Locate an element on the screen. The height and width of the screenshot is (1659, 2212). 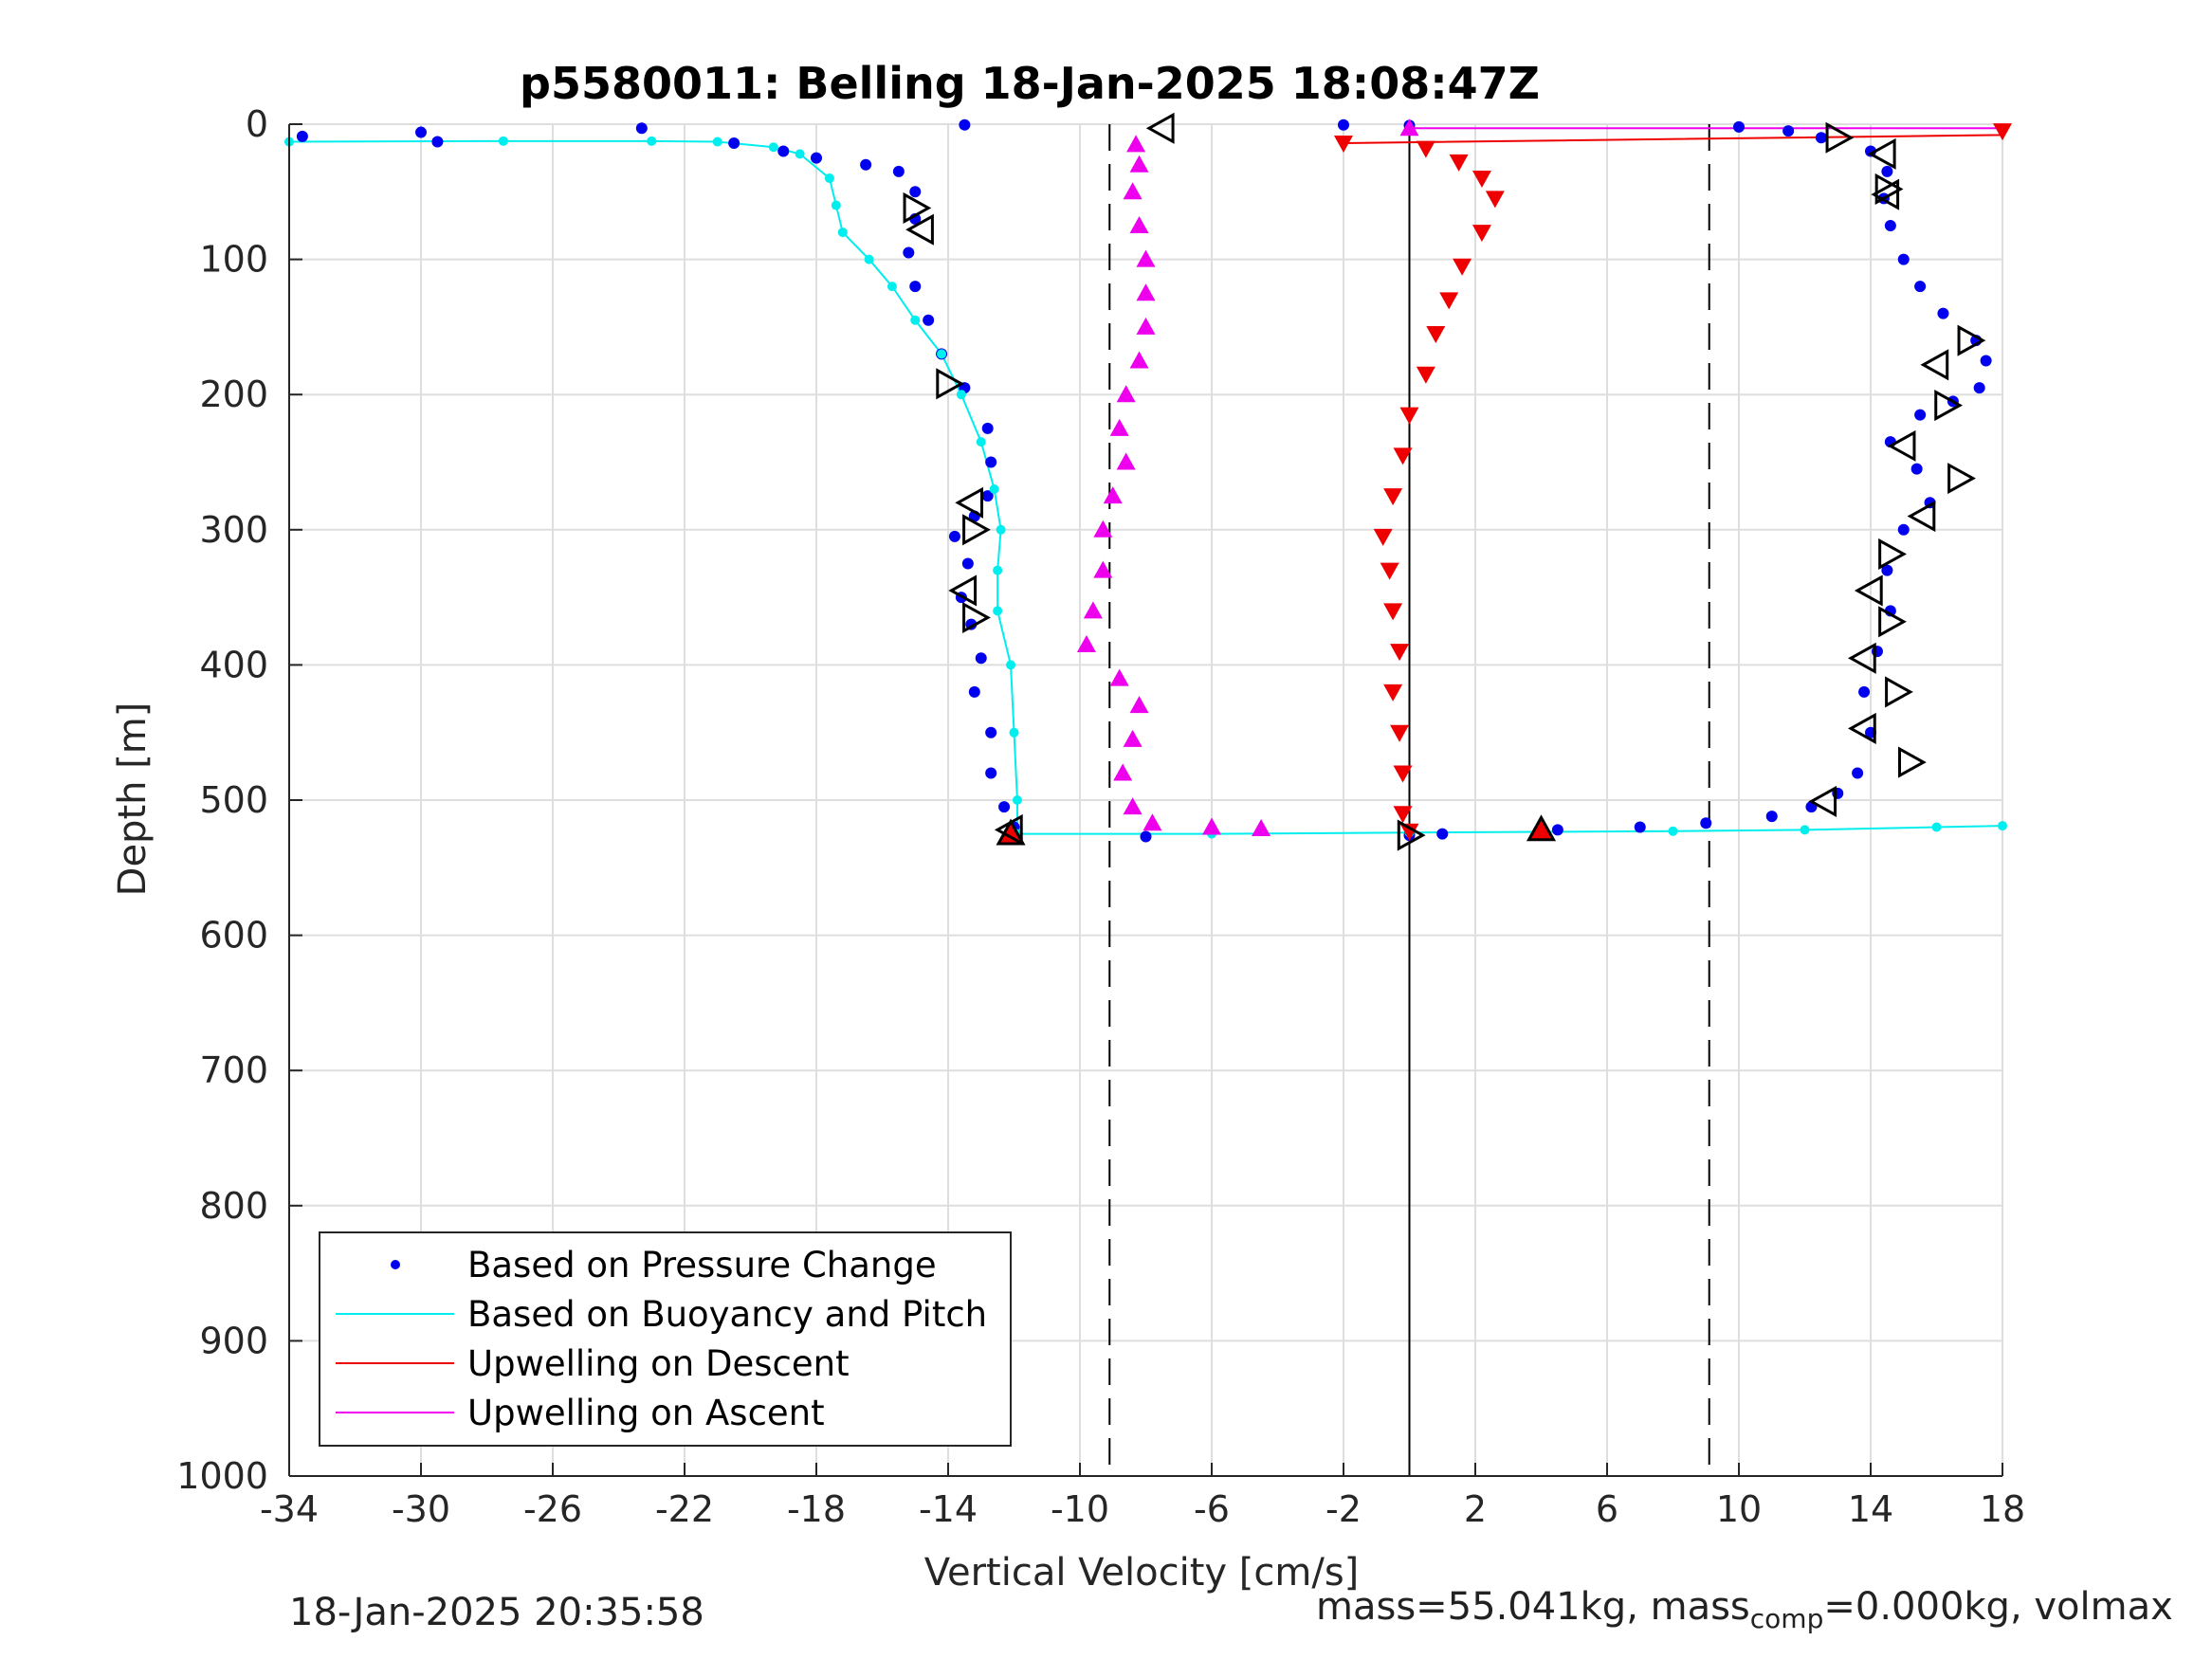
mass-subscript: comp is located at coordinates (1786, 1618).